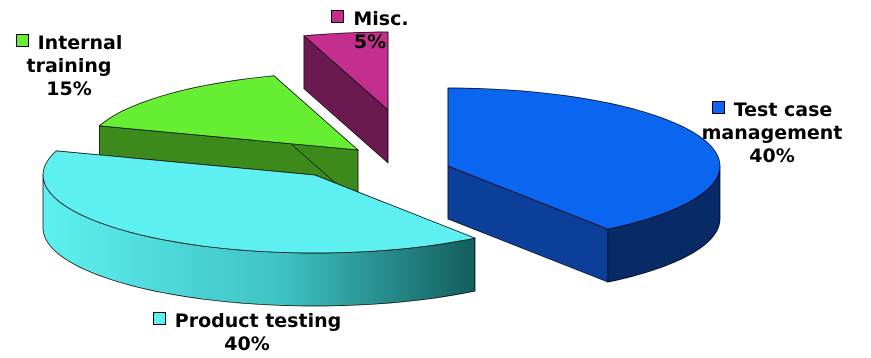 The image size is (871, 358). Describe the element at coordinates (247, 344) in the screenshot. I see `slice-value-product-testing: 40%` at that location.